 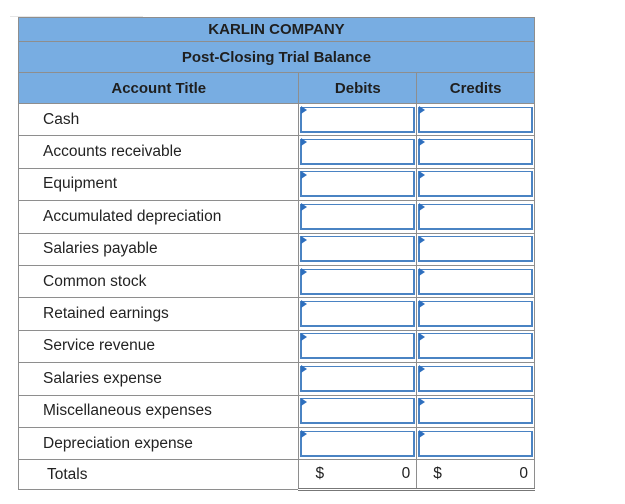 I want to click on table-row: Service revenue, so click(x=276, y=346).